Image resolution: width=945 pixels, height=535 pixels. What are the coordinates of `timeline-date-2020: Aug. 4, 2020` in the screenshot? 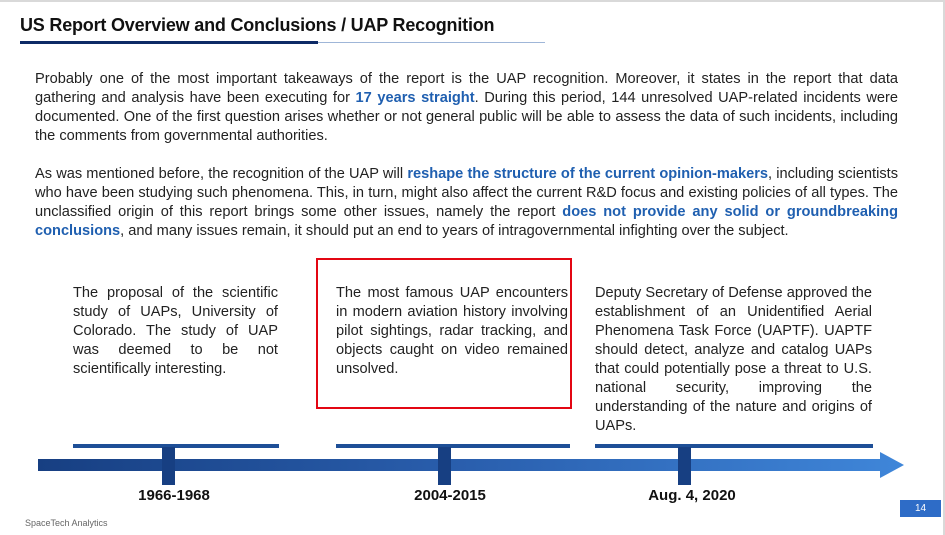 It's located at (692, 495).